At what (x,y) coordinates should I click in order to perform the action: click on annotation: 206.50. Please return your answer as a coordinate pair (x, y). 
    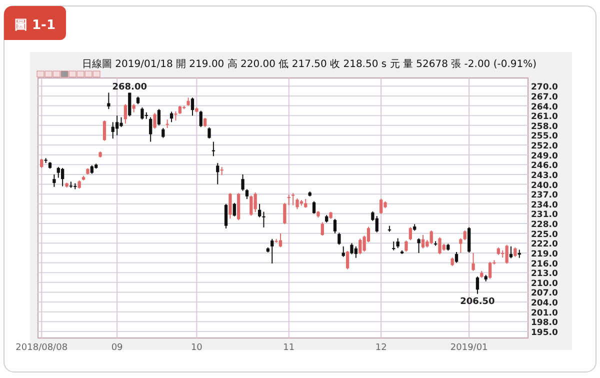
    Looking at the image, I should click on (477, 301).